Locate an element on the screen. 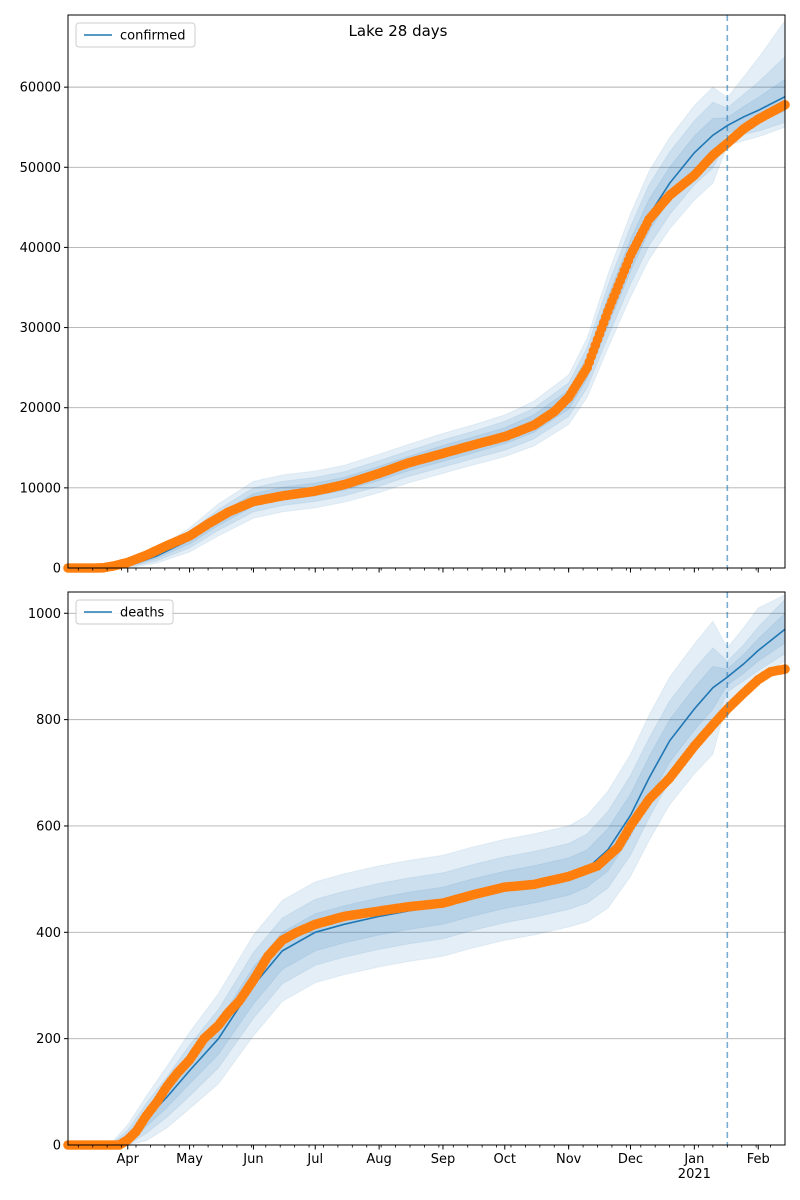 Image resolution: width=800 pixels, height=1200 pixels. y-tick-label: 40000 is located at coordinates (40, 248).